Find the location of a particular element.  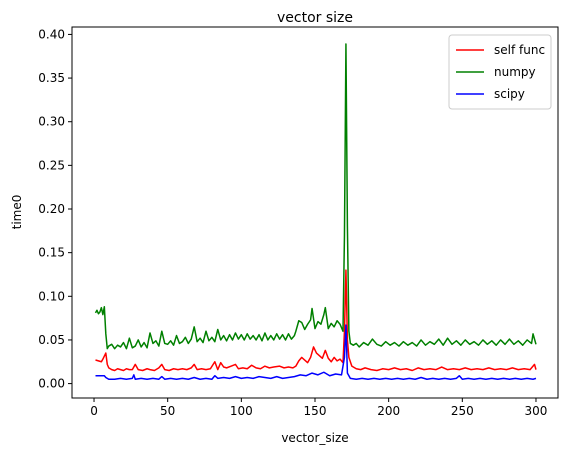

legend-box is located at coordinates (500, 72).